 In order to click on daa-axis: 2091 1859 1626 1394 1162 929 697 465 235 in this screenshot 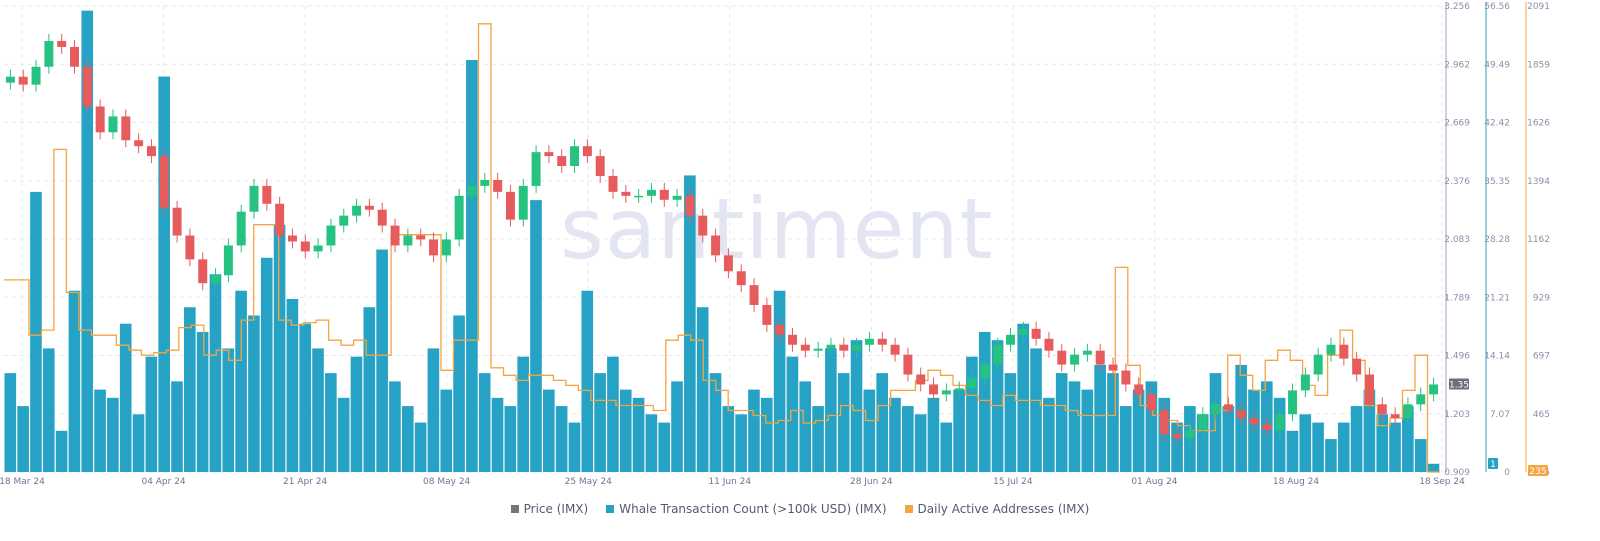, I will do `click(1537, 240)`.